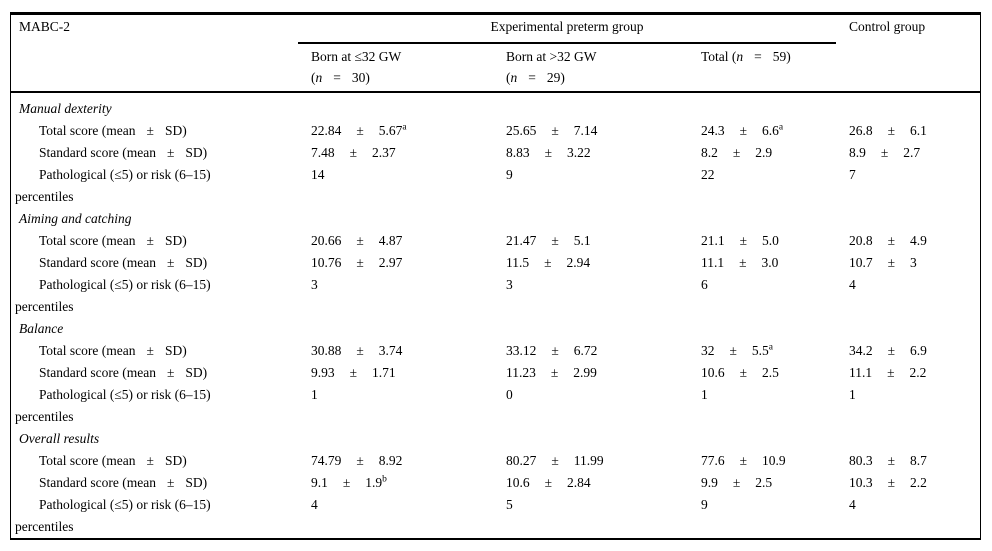 The width and height of the screenshot is (992, 551). Describe the element at coordinates (323, 372) in the screenshot. I see `mean-value: 9.93` at that location.